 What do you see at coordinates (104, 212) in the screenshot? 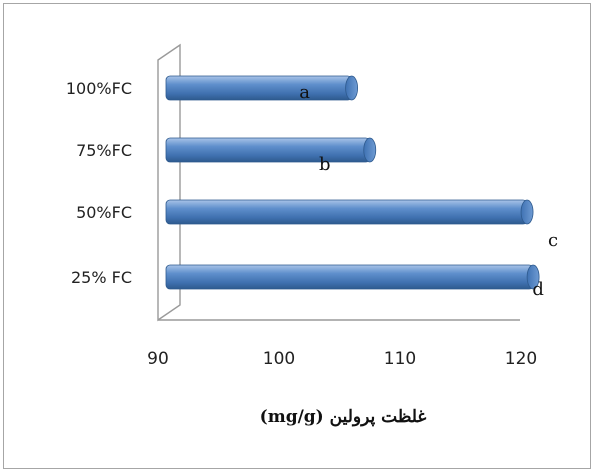
I see `category-label: 50%FC` at bounding box center [104, 212].